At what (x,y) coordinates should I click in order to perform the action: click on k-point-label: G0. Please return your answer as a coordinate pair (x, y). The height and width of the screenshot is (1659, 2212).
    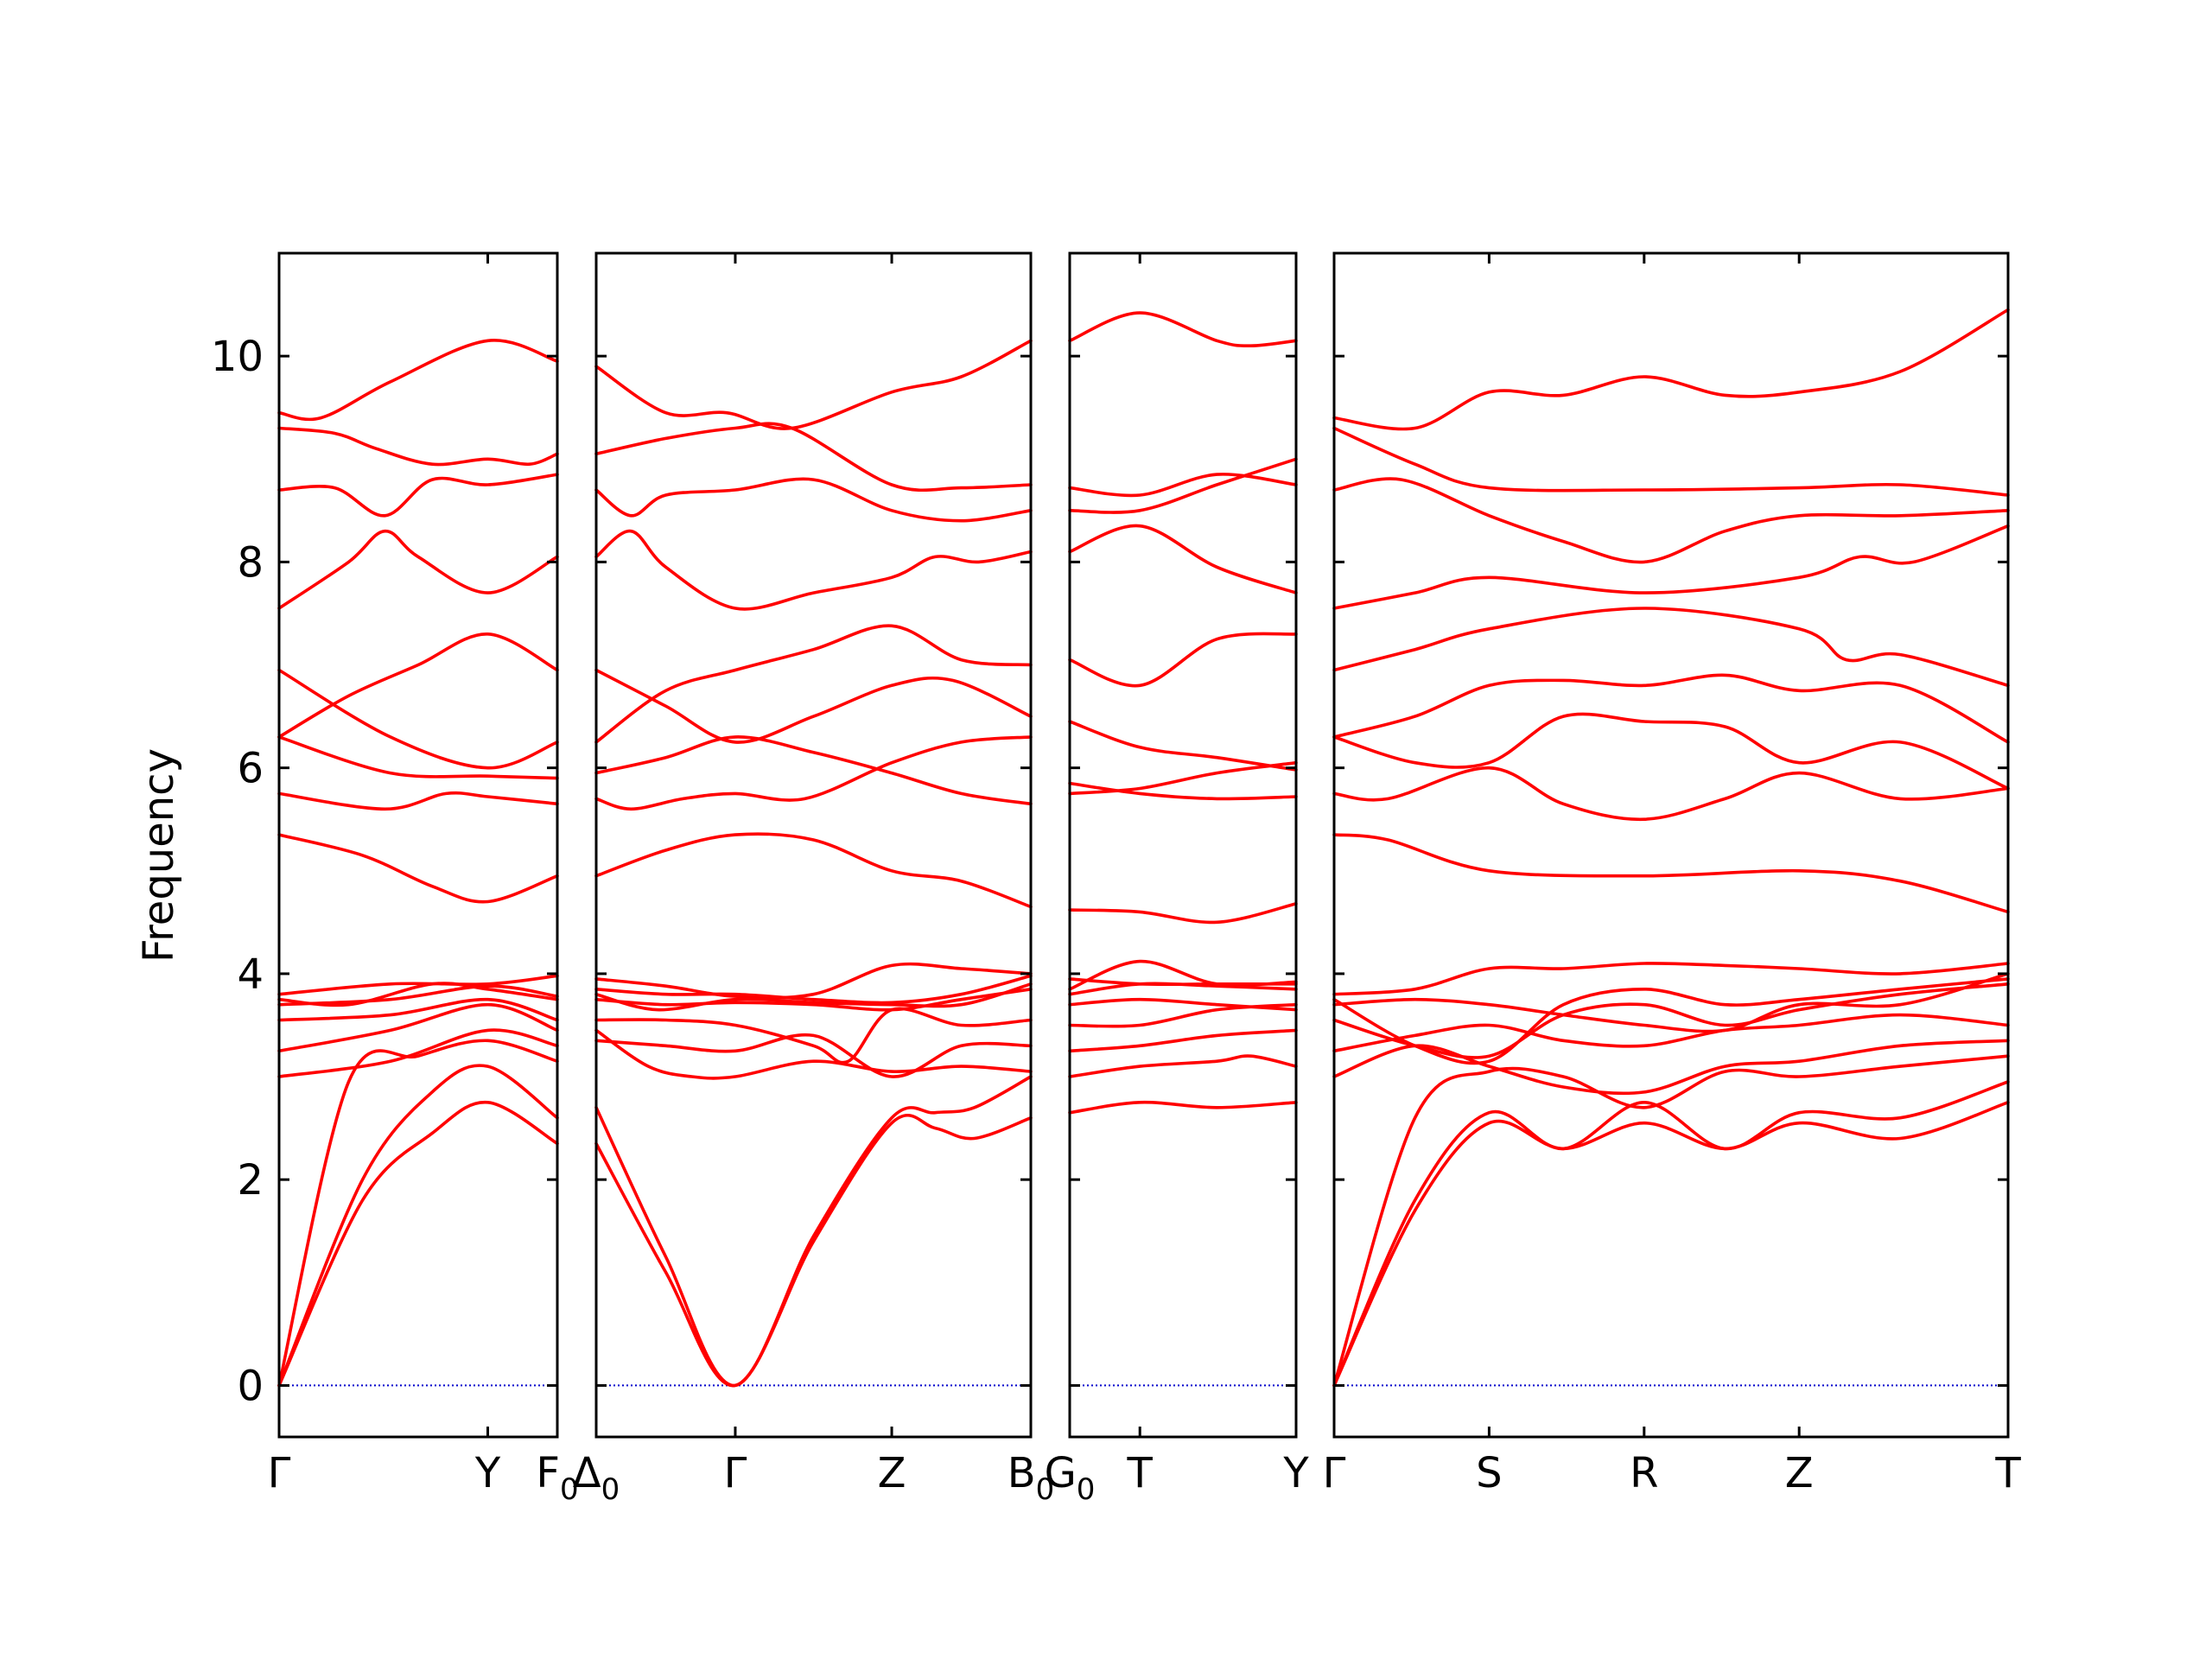
    Looking at the image, I should click on (1070, 1478).